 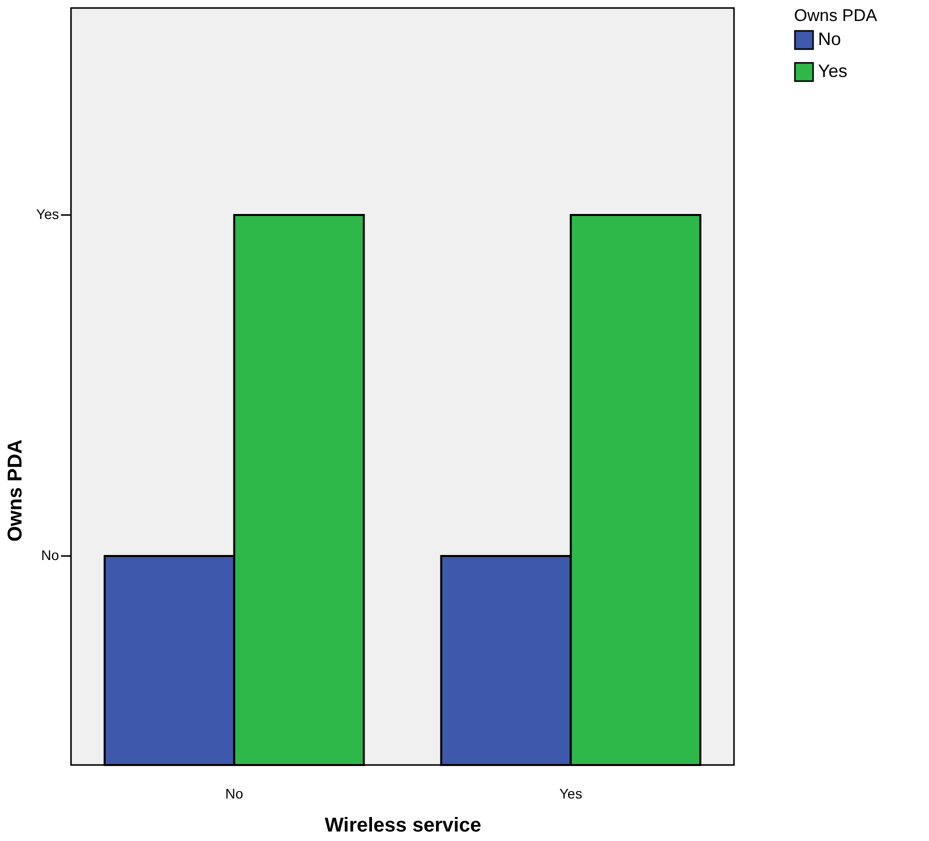 I want to click on text: Yes, so click(x=47, y=214).